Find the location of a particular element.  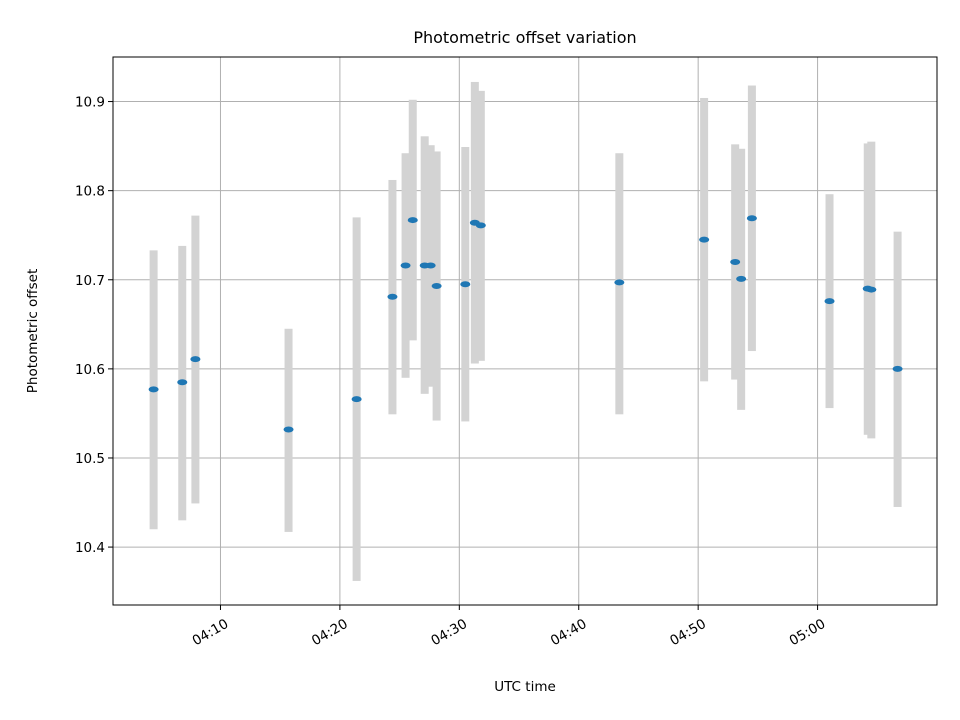

y-tick-label: 10.9 is located at coordinates (90, 103).